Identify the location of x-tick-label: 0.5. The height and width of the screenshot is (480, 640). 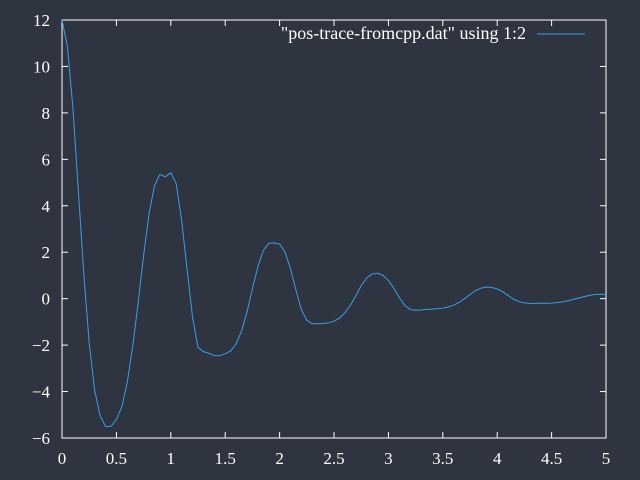
(116, 458).